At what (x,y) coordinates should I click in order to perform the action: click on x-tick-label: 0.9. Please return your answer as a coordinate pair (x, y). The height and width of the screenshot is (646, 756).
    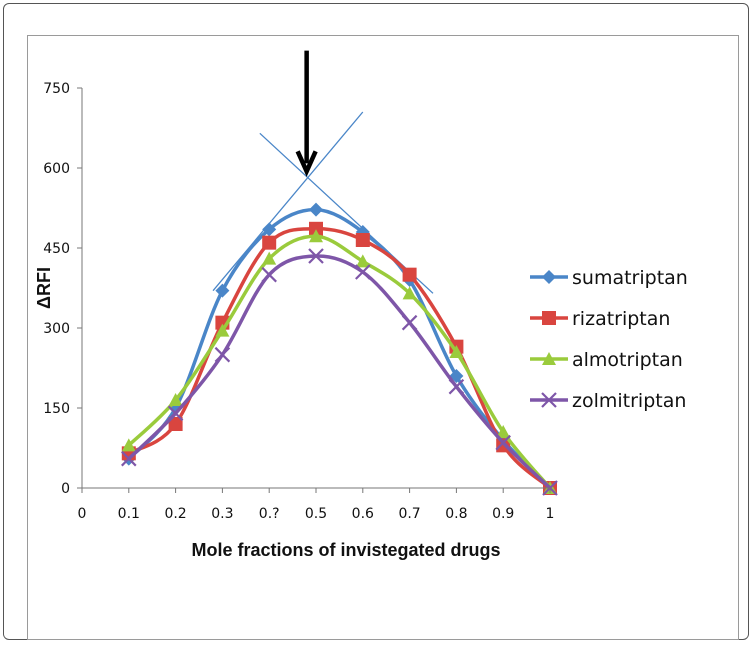
    Looking at the image, I should click on (503, 514).